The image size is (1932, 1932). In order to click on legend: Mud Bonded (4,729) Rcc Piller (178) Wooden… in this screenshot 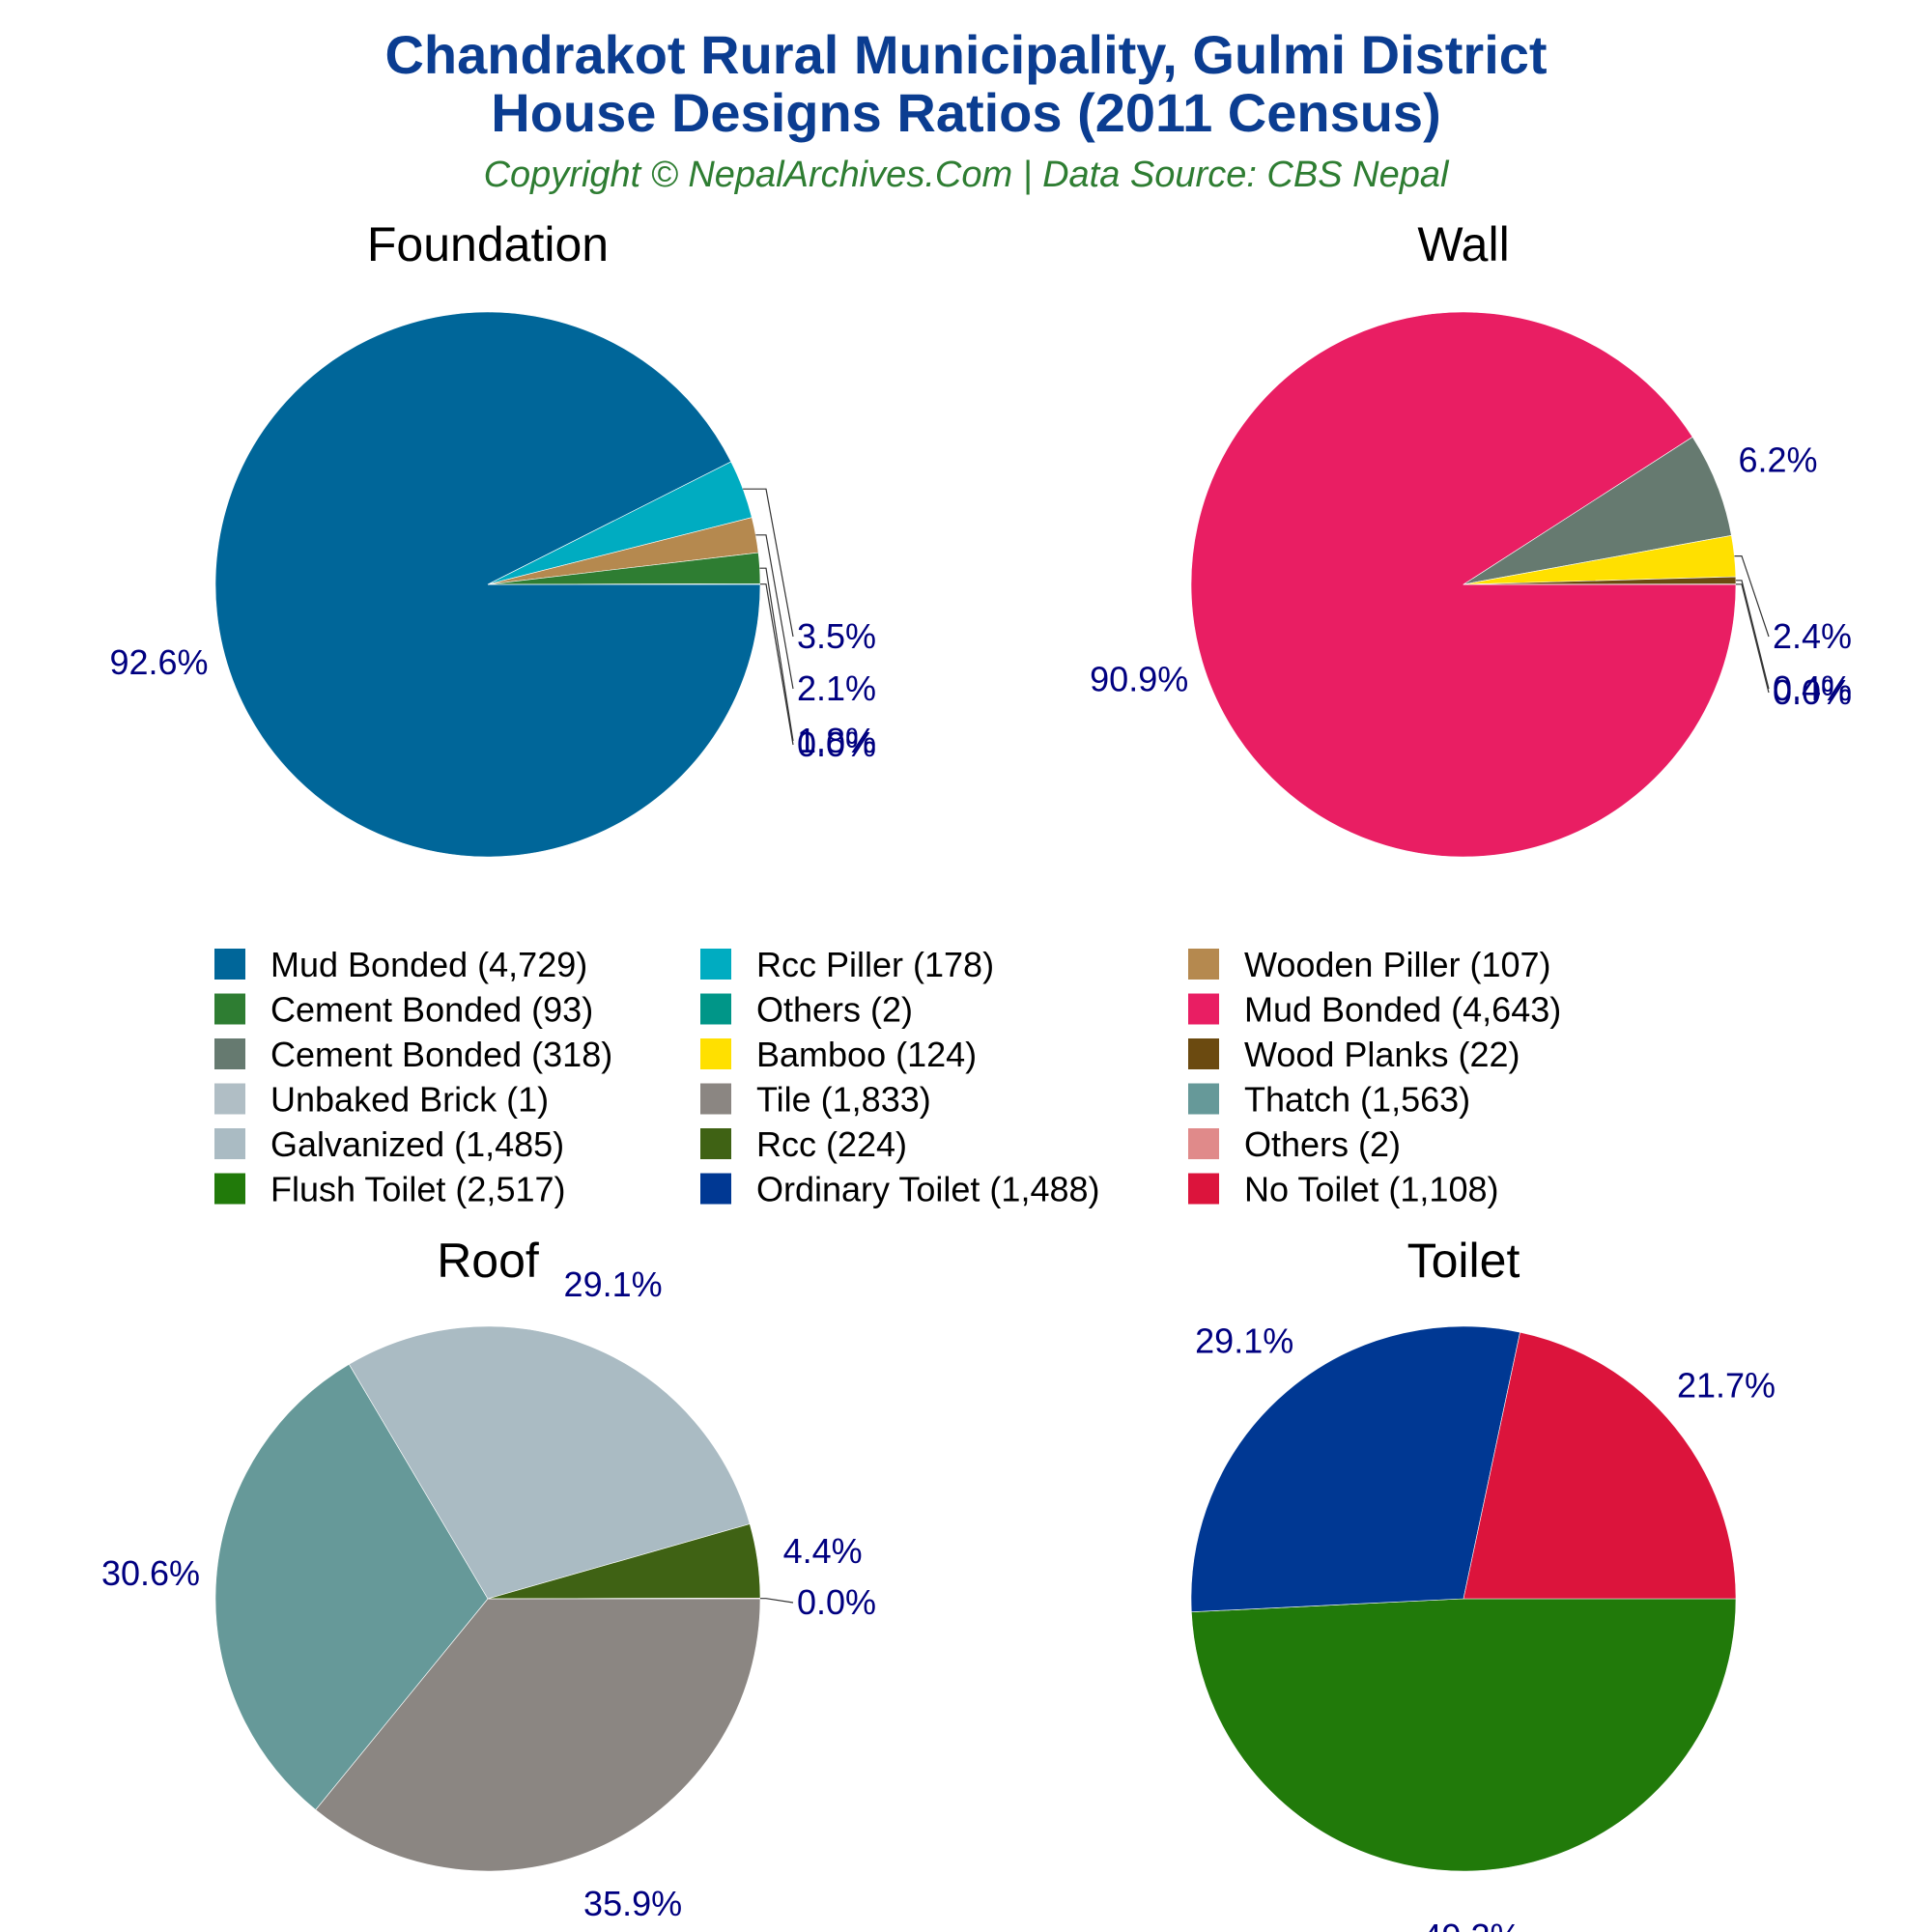, I will do `click(887, 1077)`.